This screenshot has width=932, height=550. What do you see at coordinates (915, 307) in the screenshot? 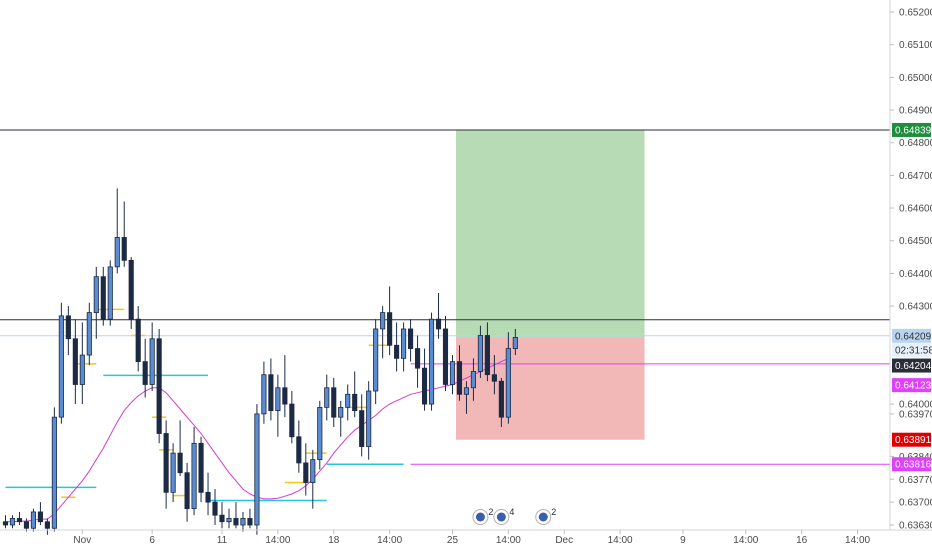
I see `y-tick-label: 0.64300` at bounding box center [915, 307].